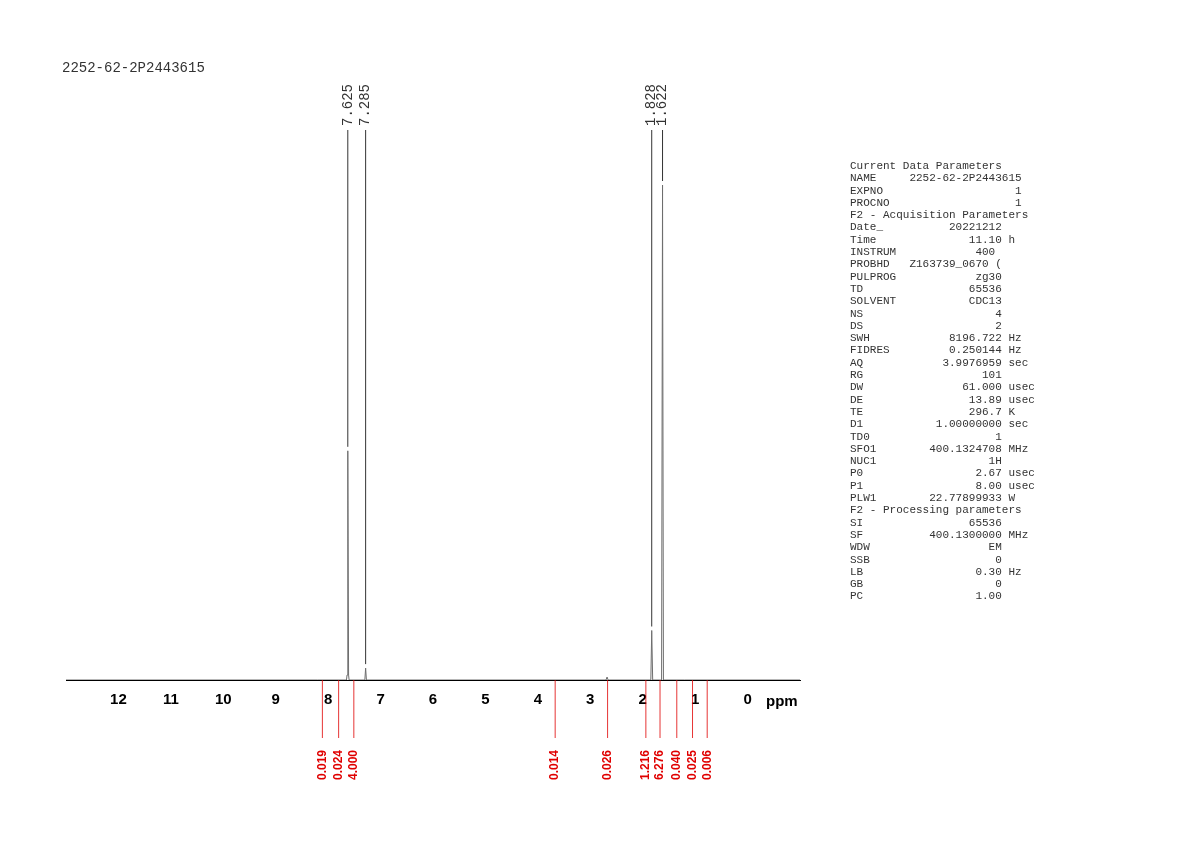  What do you see at coordinates (940, 215) in the screenshot?
I see `text: F2 - Acquisition Parameters` at bounding box center [940, 215].